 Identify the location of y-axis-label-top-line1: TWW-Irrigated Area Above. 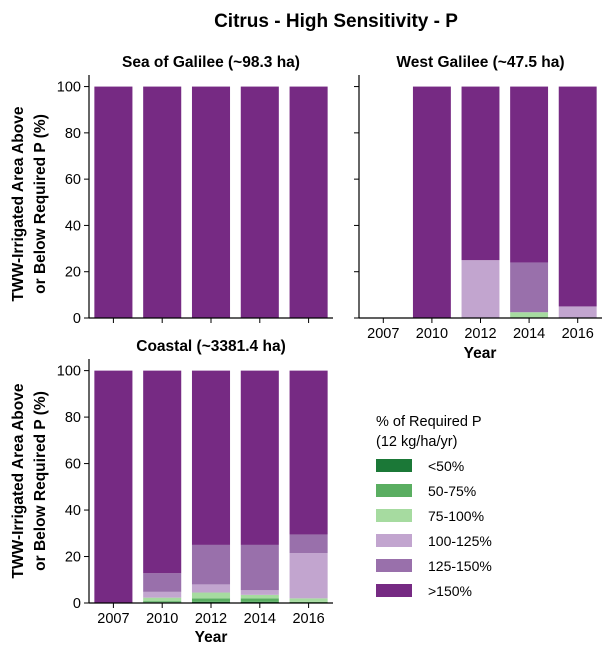
(18, 203).